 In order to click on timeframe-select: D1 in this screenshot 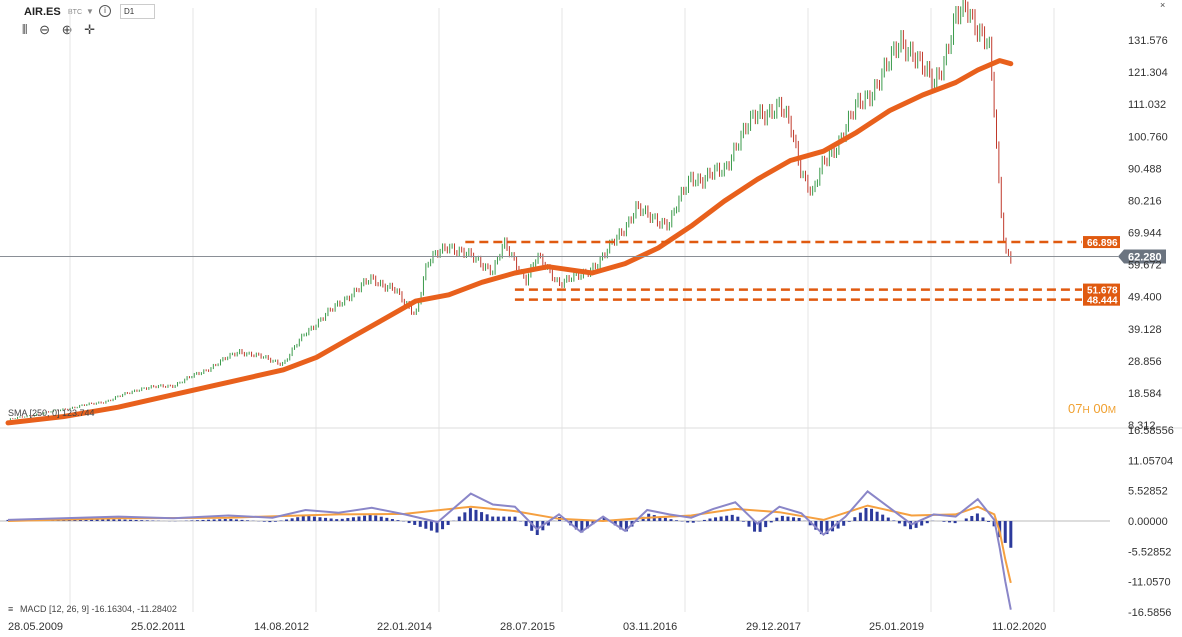, I will do `click(137, 11)`.